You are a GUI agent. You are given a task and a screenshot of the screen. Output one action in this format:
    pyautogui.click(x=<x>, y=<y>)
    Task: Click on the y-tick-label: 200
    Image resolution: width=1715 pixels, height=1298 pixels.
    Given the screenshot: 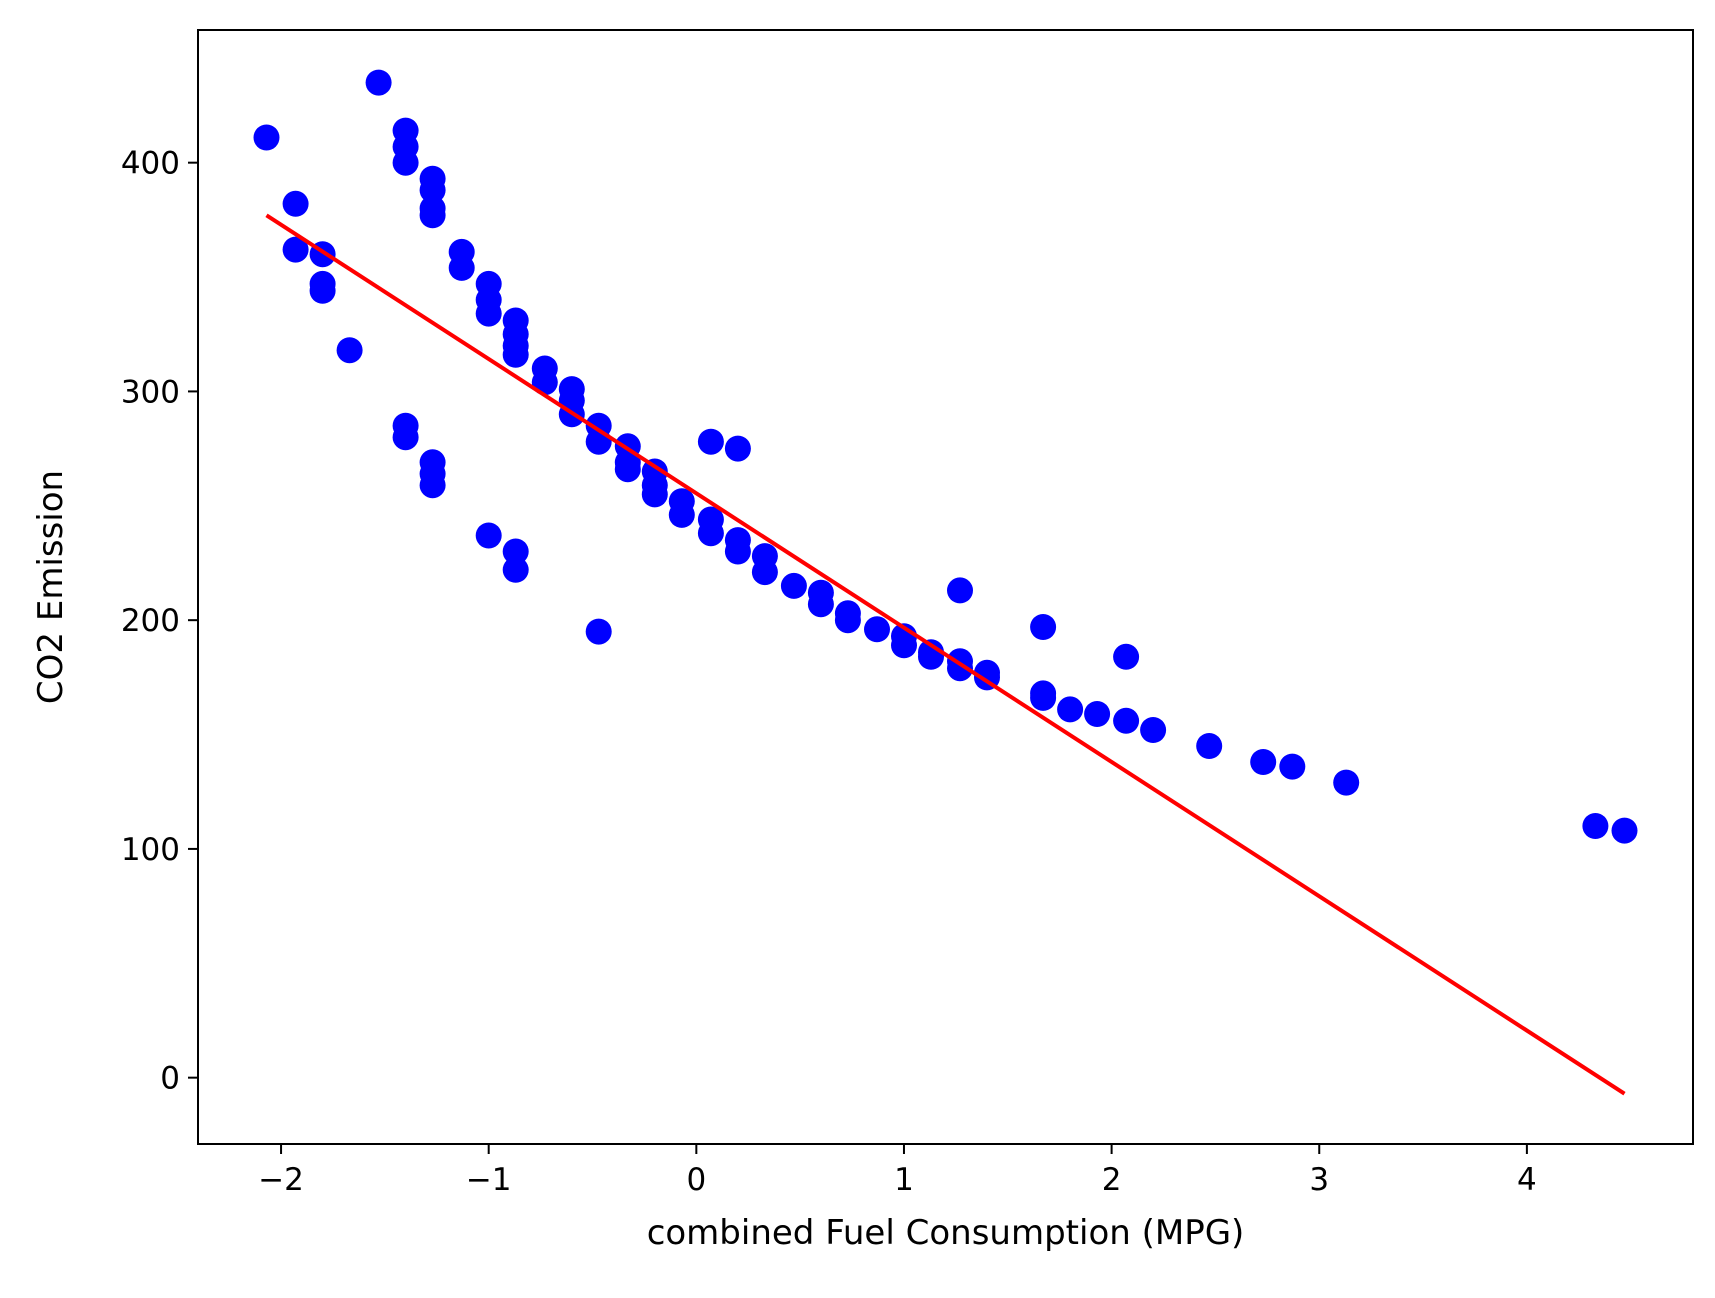 What is the action you would take?
    pyautogui.click(x=150, y=621)
    